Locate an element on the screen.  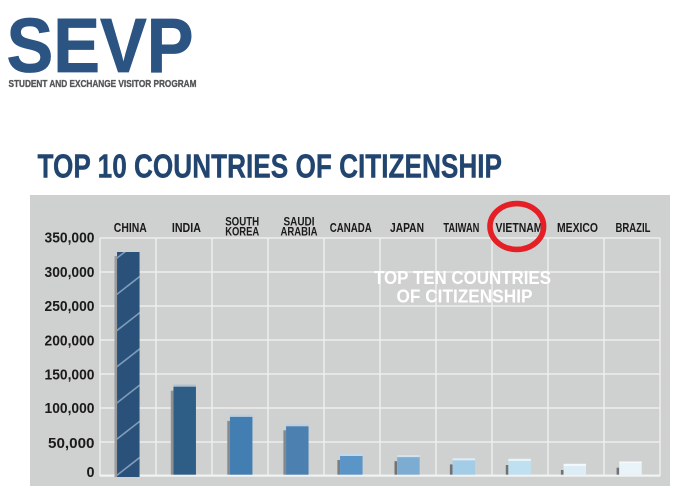
svg-text: 250,000 is located at coordinates (70, 306).